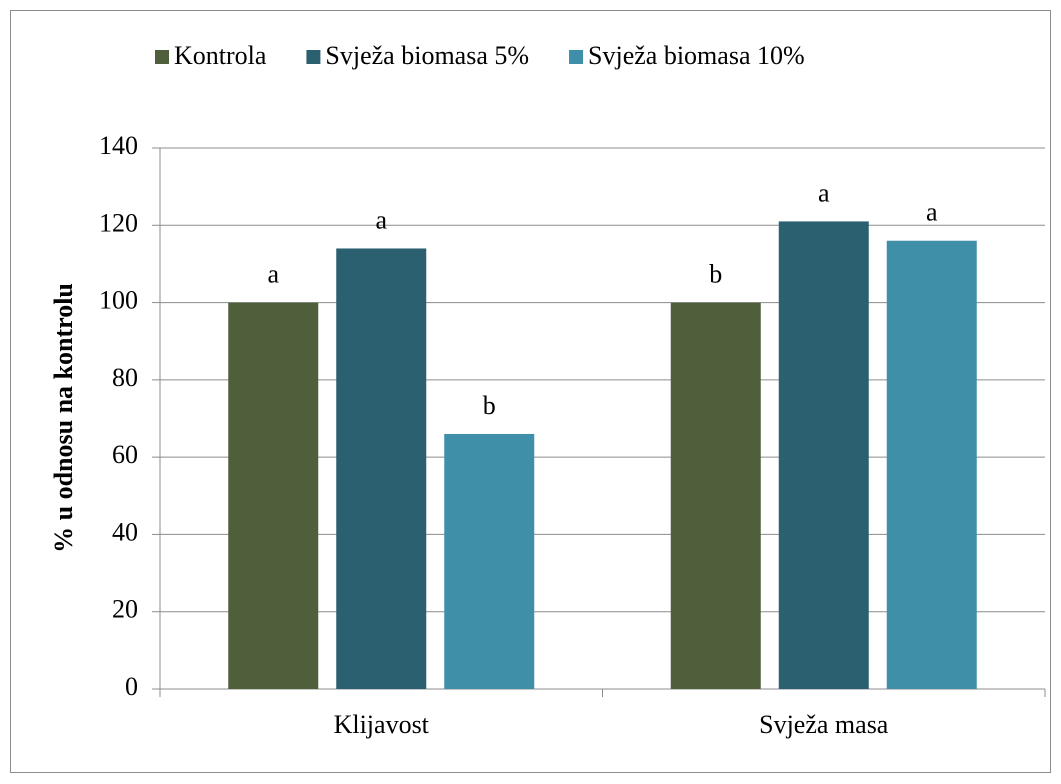  What do you see at coordinates (118, 222) in the screenshot?
I see `y-tick-label: 120` at bounding box center [118, 222].